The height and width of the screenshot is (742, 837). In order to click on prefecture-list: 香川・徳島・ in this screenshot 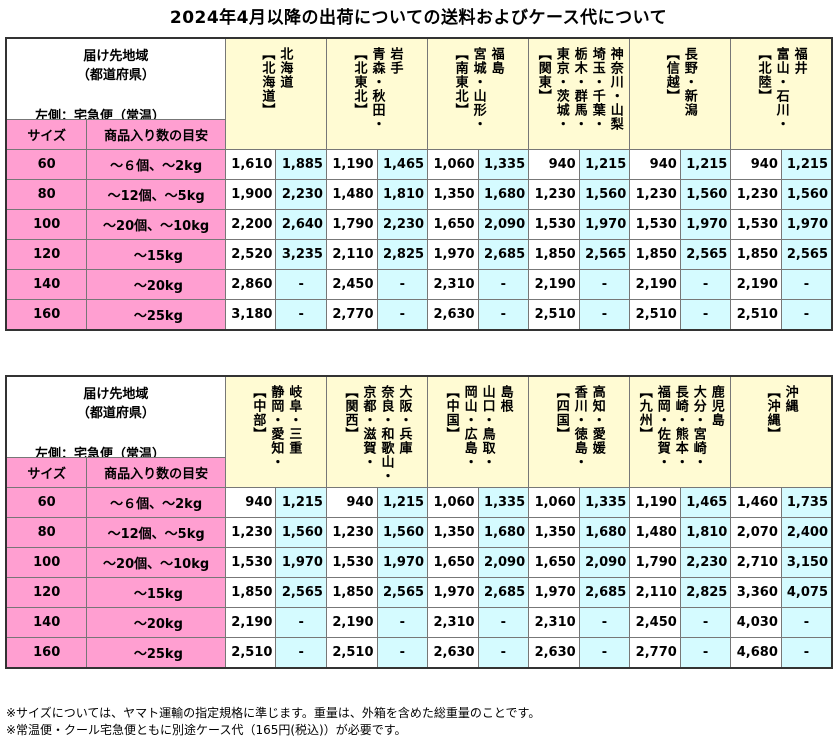, I will do `click(579, 427)`.